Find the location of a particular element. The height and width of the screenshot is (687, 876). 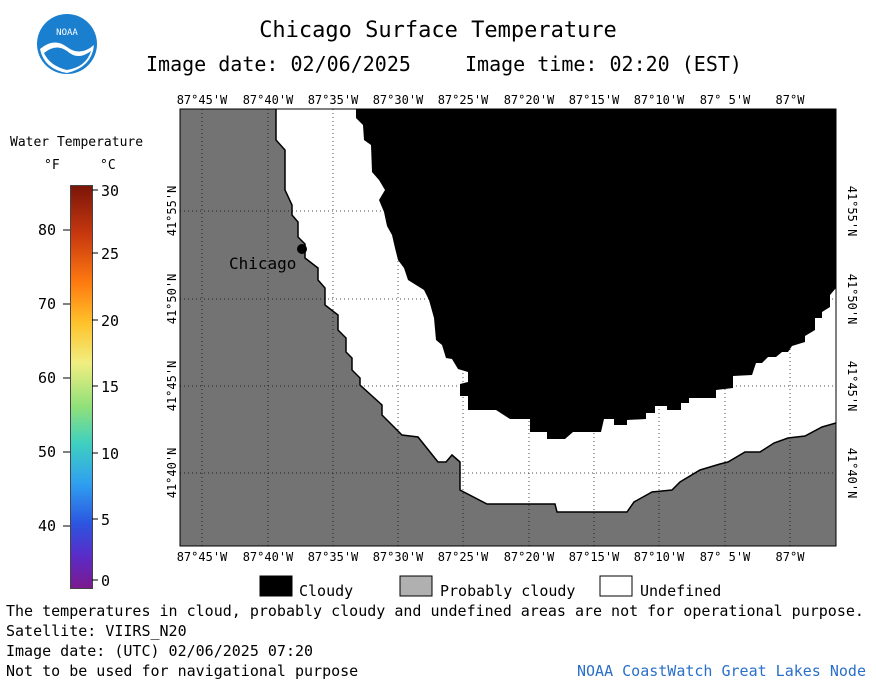

lon-label-top: 87°45'W is located at coordinates (202, 100).